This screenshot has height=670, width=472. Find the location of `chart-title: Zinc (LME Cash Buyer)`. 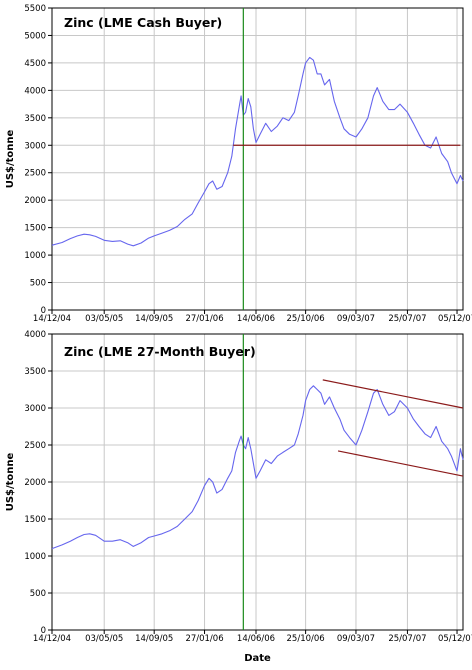

chart-title: Zinc (LME Cash Buyer) is located at coordinates (143, 22).